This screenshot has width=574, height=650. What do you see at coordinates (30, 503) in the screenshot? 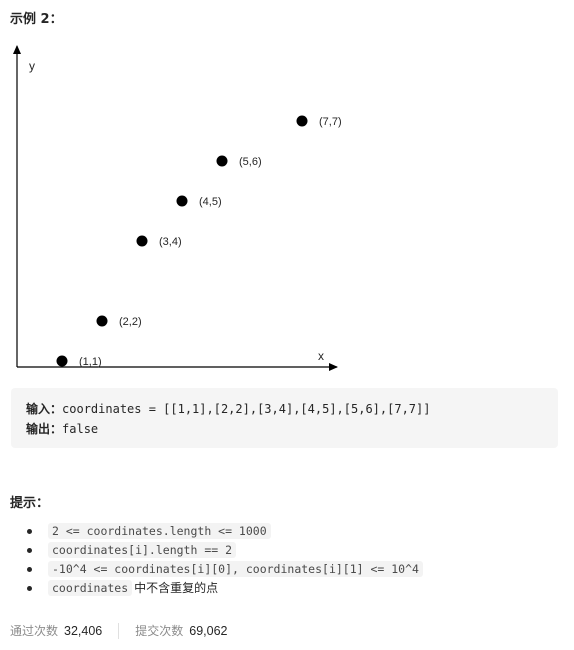
I see `hints-title: 提示：` at bounding box center [30, 503].